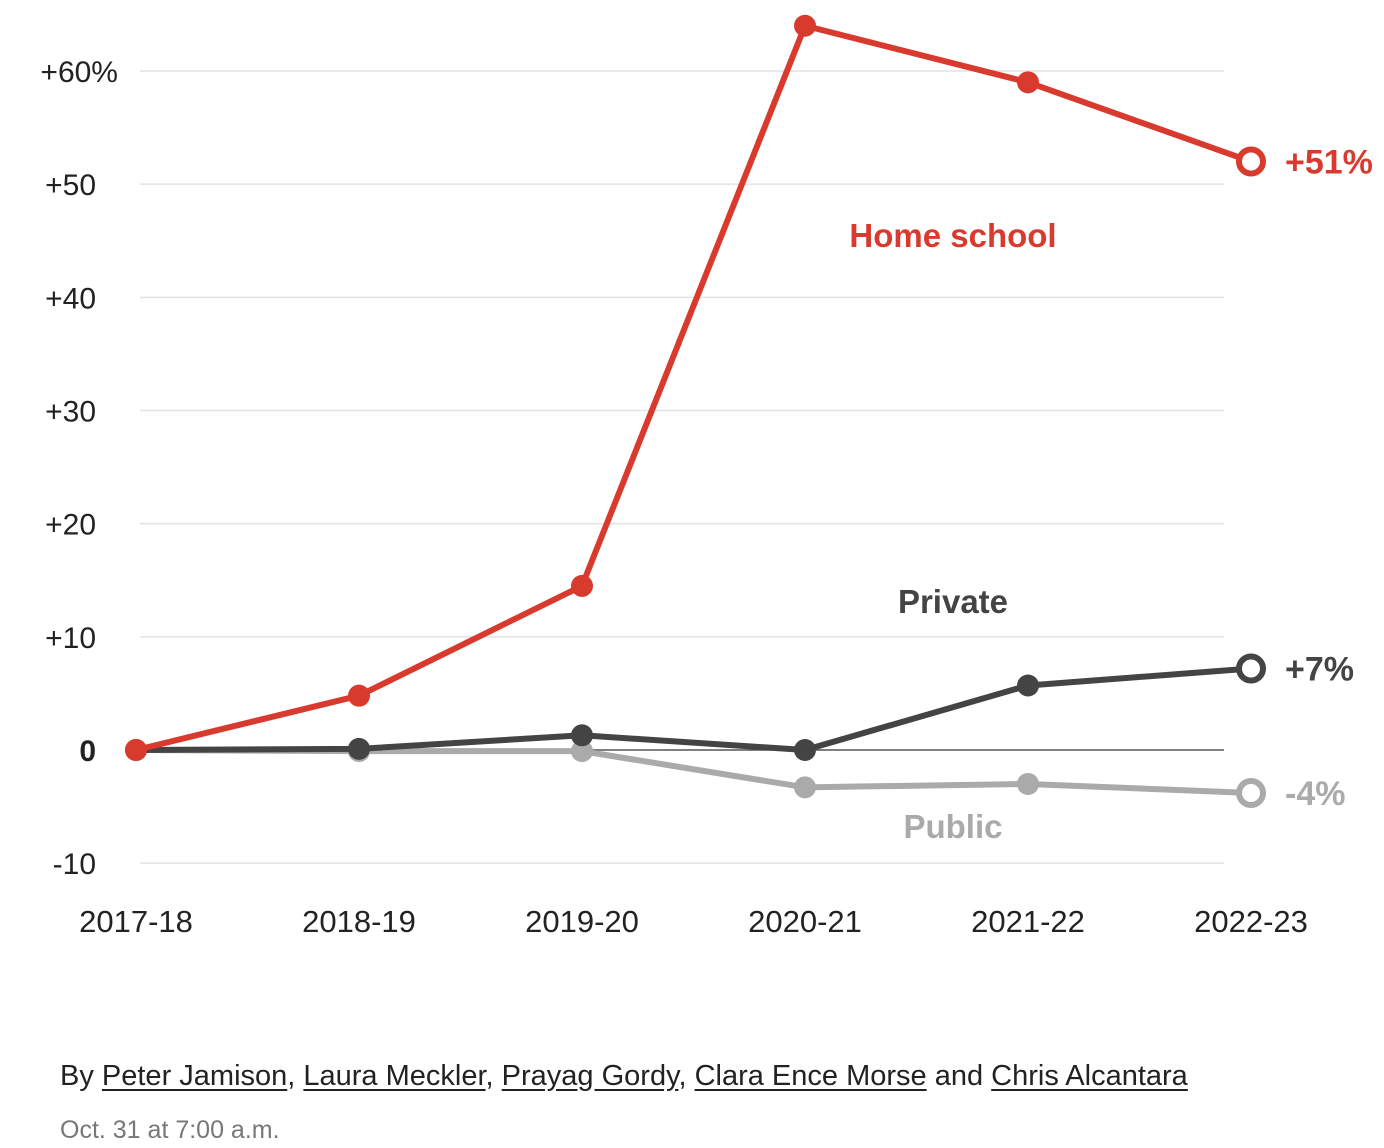  I want to click on author-link: Prayag Gordy, so click(590, 1076).